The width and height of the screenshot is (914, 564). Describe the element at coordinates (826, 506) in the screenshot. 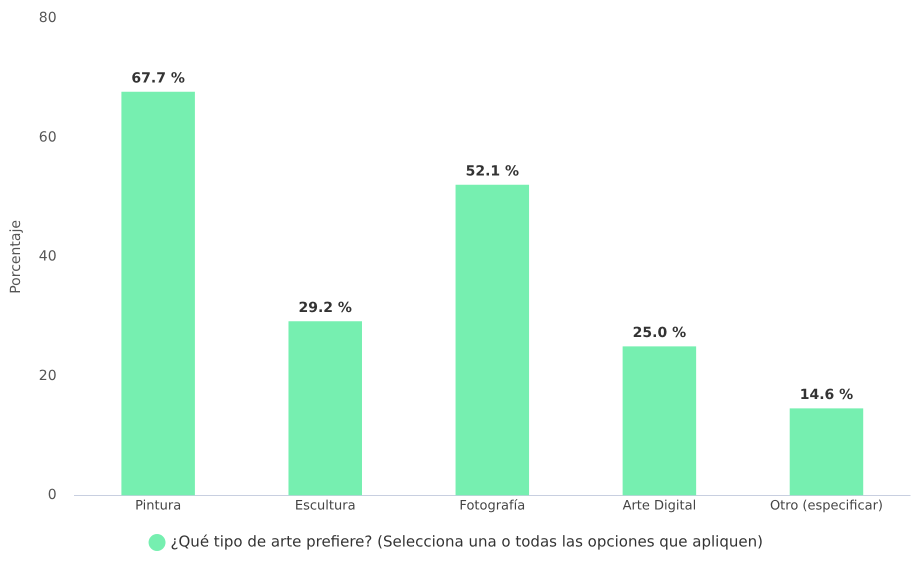

I see `x-tick-label: Otro (especificar)` at that location.